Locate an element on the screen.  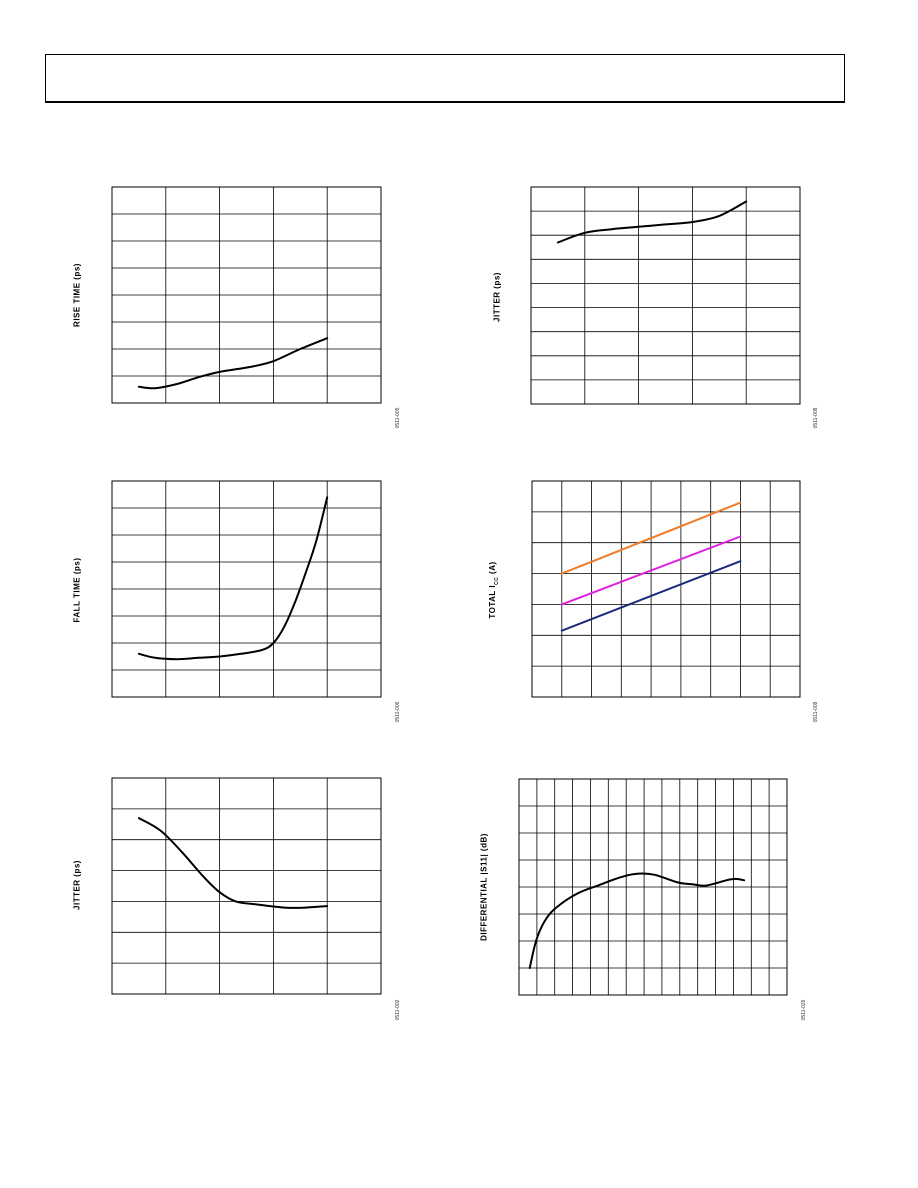
total-icc-chart is located at coordinates (666, 589).